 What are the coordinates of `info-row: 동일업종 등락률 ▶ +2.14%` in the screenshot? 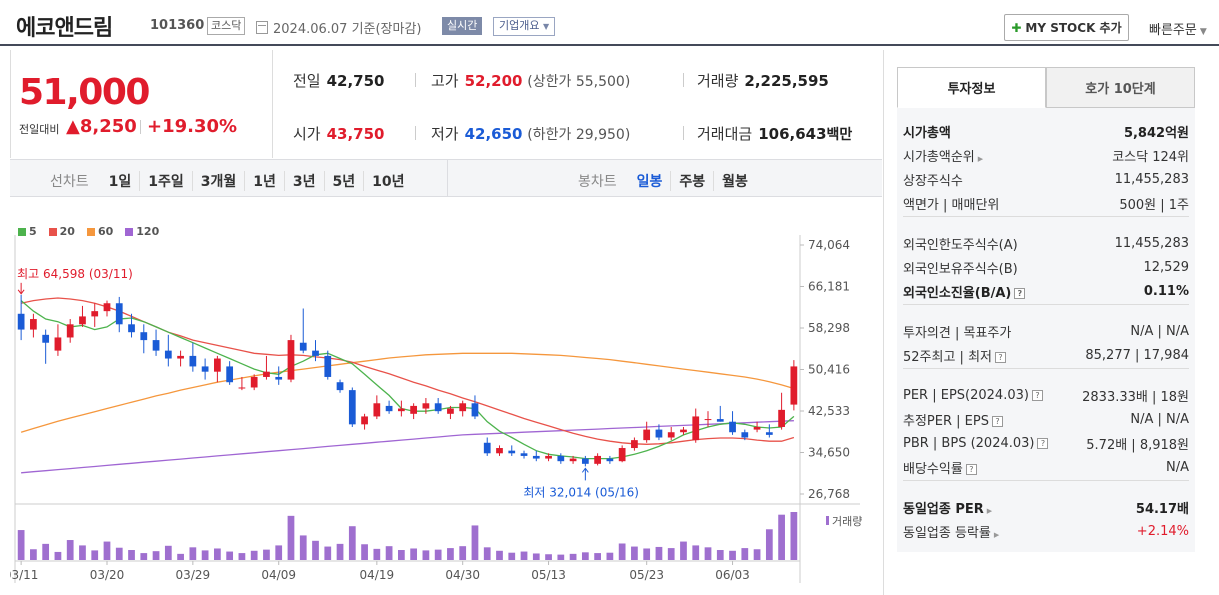 It's located at (1046, 531).